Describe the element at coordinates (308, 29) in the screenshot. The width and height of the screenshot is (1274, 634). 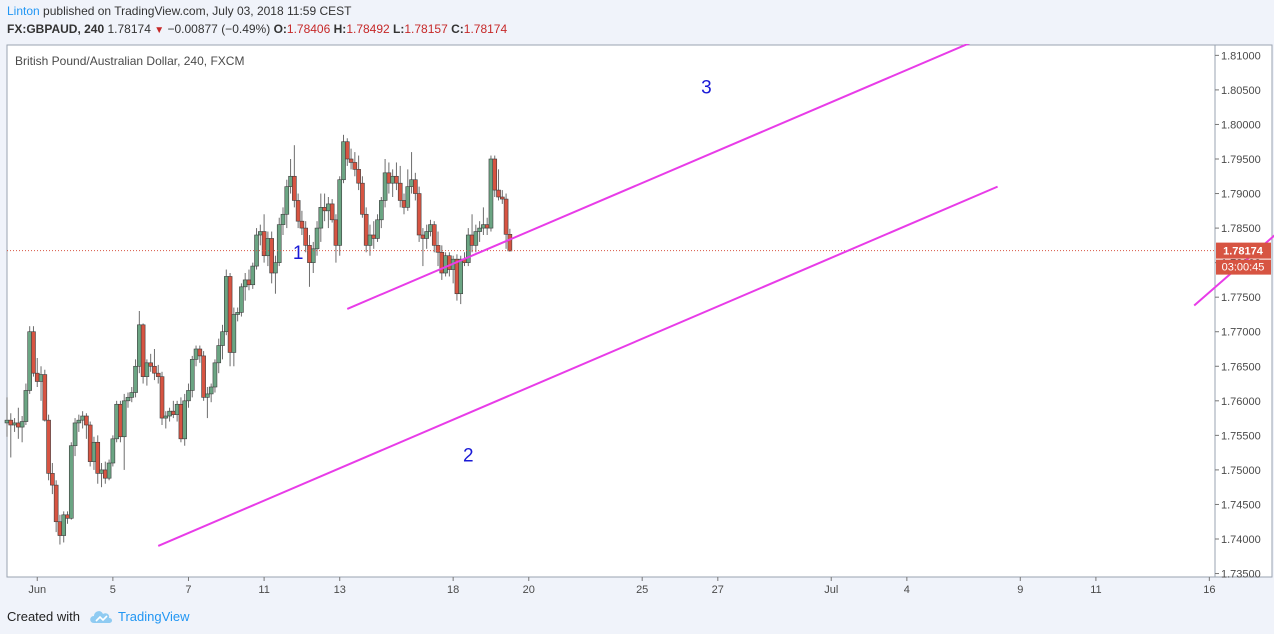
I see `open-value: 1.78406` at that location.